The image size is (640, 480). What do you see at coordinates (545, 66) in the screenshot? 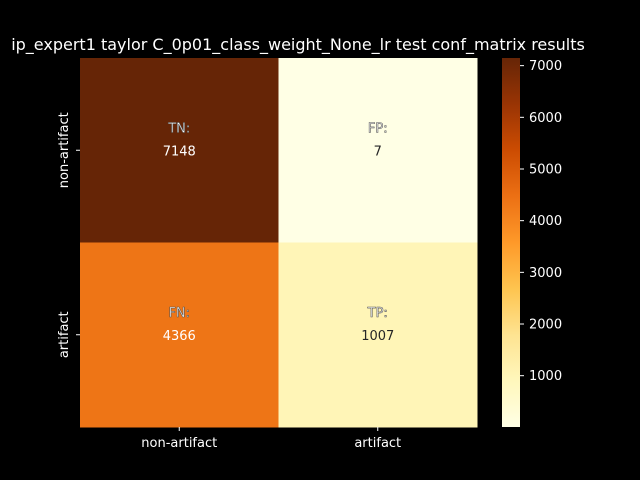
I see `colorbar-tick-label: 7000` at bounding box center [545, 66].